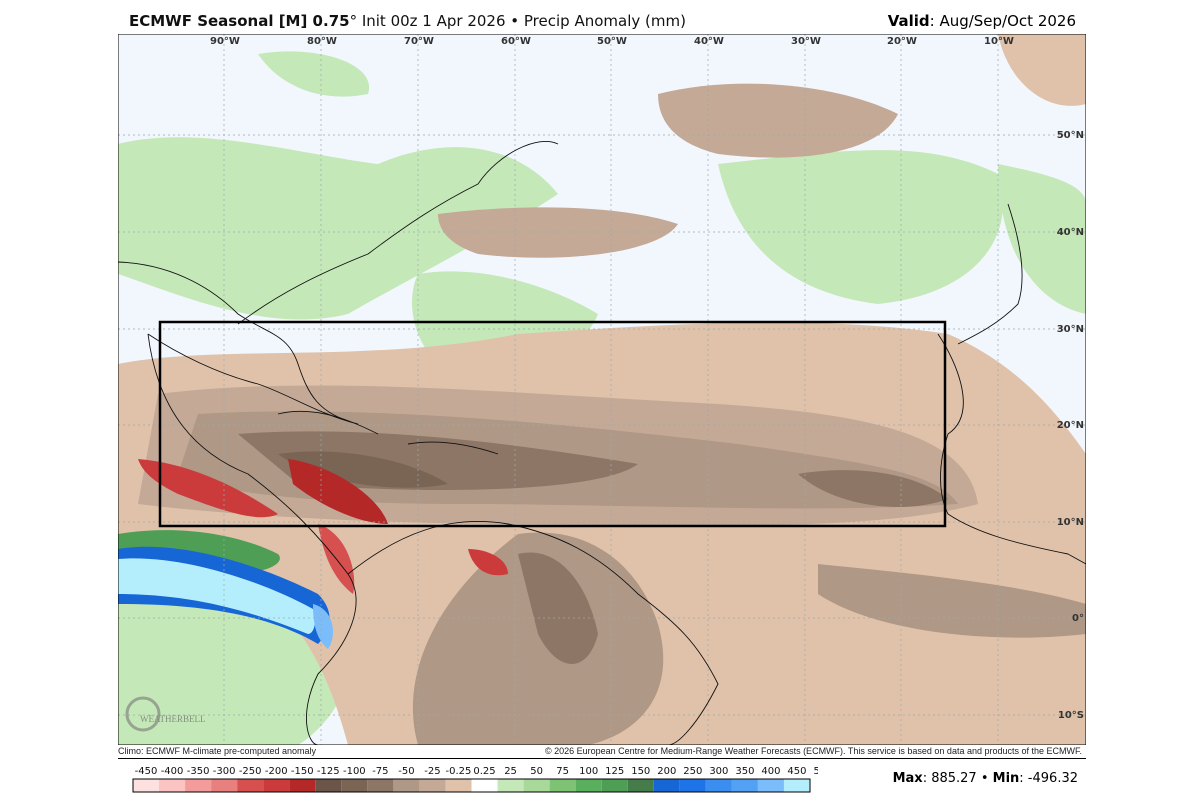 The image size is (1202, 808). What do you see at coordinates (602, 758) in the screenshot?
I see `footer-divider` at bounding box center [602, 758].